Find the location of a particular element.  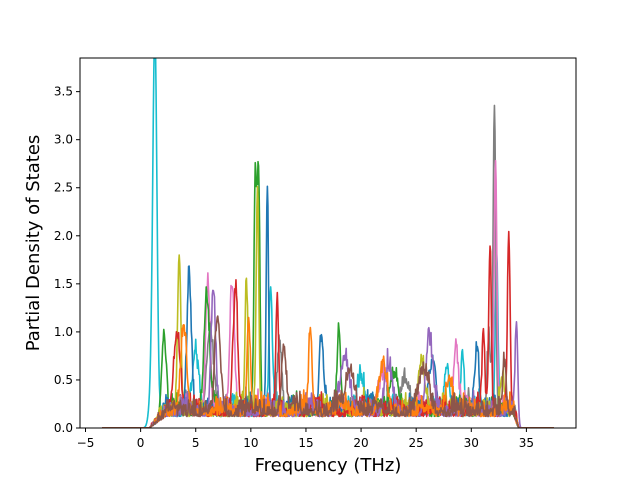

x-tick-label: −5 is located at coordinates (86, 443).